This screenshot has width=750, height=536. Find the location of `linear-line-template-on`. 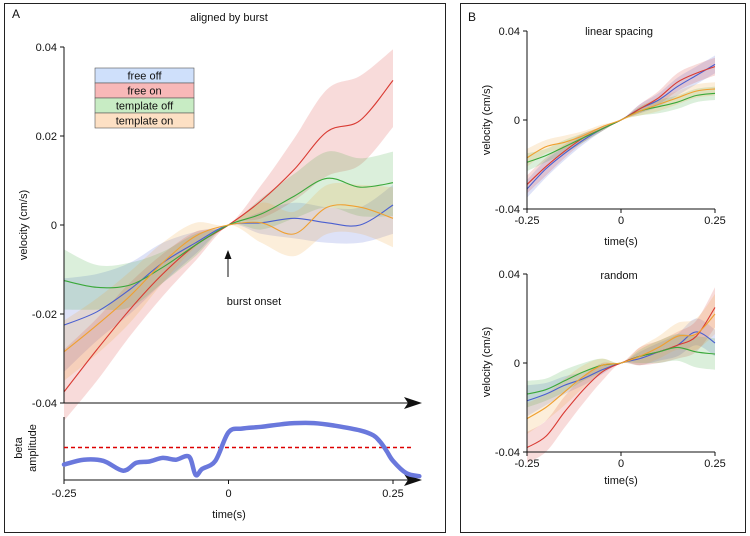

linear-line-template-on is located at coordinates (621, 123).